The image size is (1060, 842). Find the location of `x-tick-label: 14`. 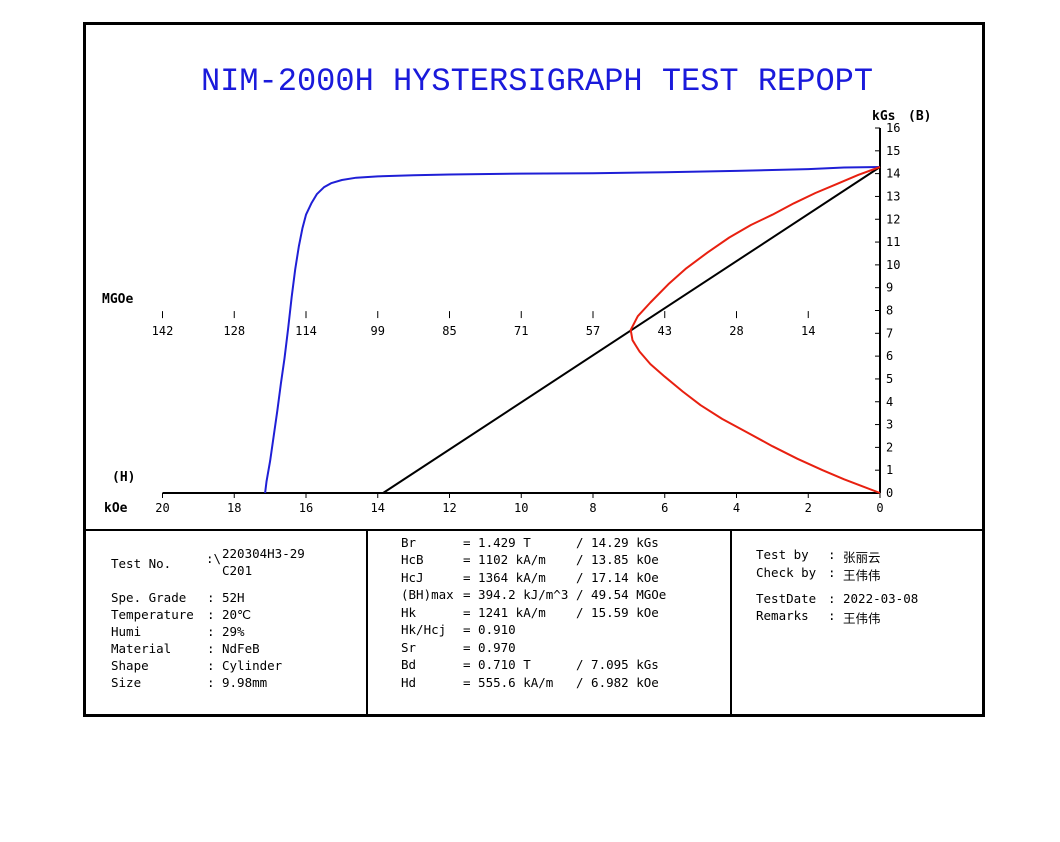

x-tick-label: 14 is located at coordinates (378, 508).